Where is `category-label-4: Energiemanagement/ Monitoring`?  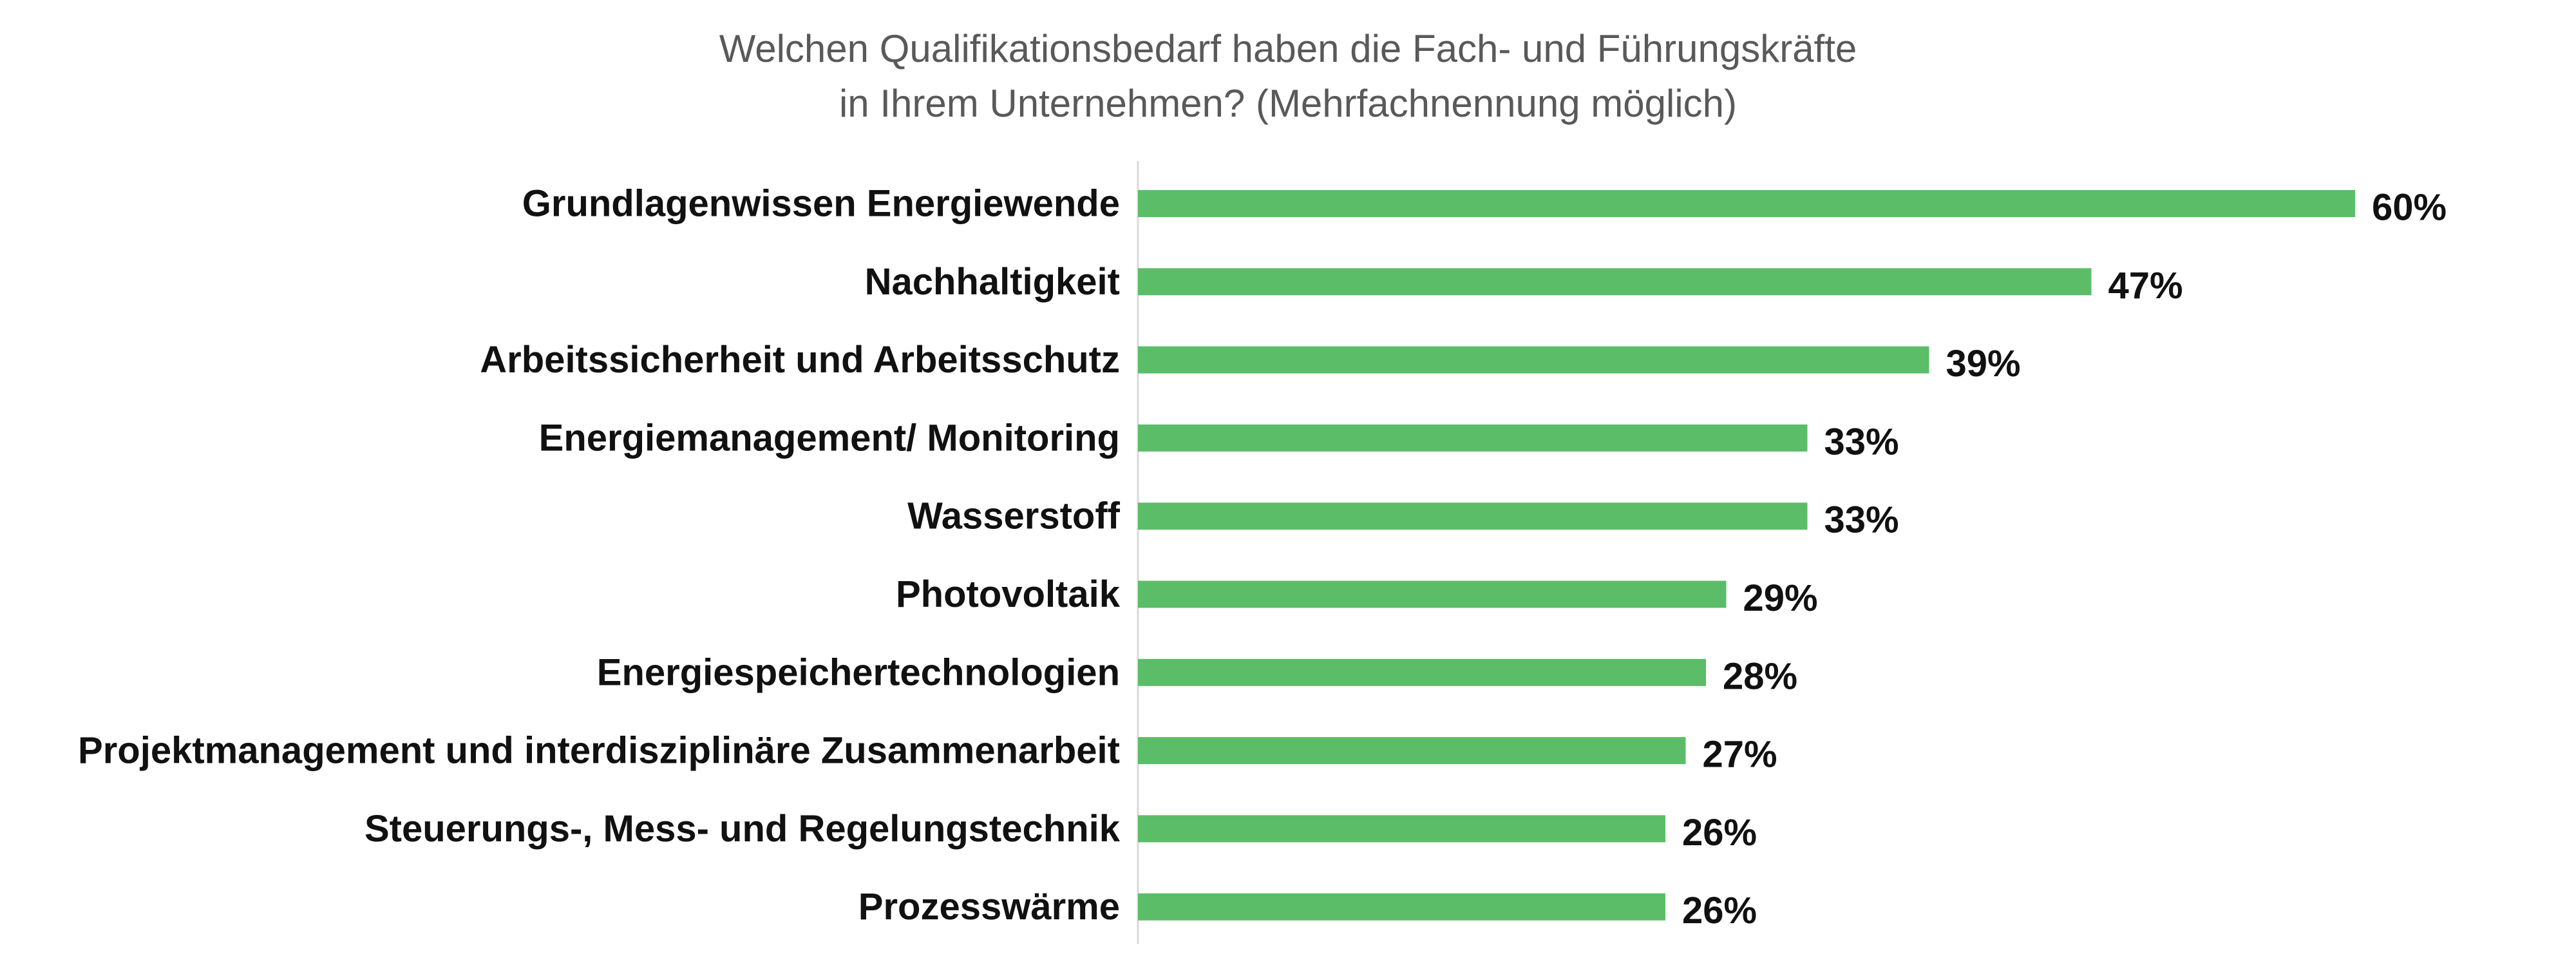 category-label-4: Energiemanagement/ Monitoring is located at coordinates (829, 438).